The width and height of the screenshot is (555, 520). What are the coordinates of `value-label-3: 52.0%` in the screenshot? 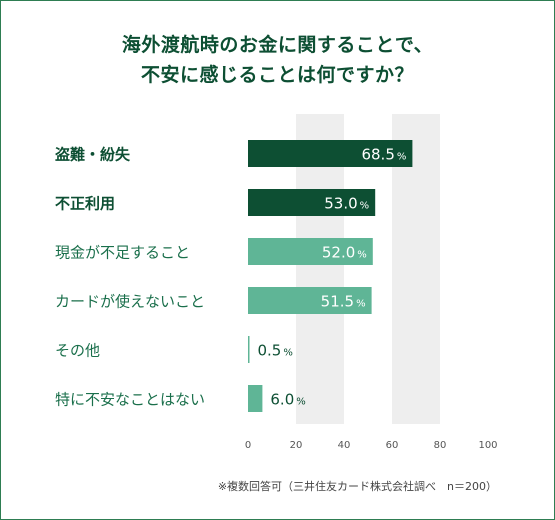 It's located at (344, 253).